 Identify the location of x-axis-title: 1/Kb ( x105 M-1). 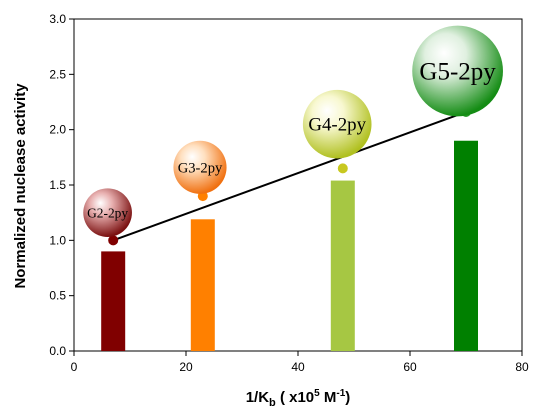
(298, 398).